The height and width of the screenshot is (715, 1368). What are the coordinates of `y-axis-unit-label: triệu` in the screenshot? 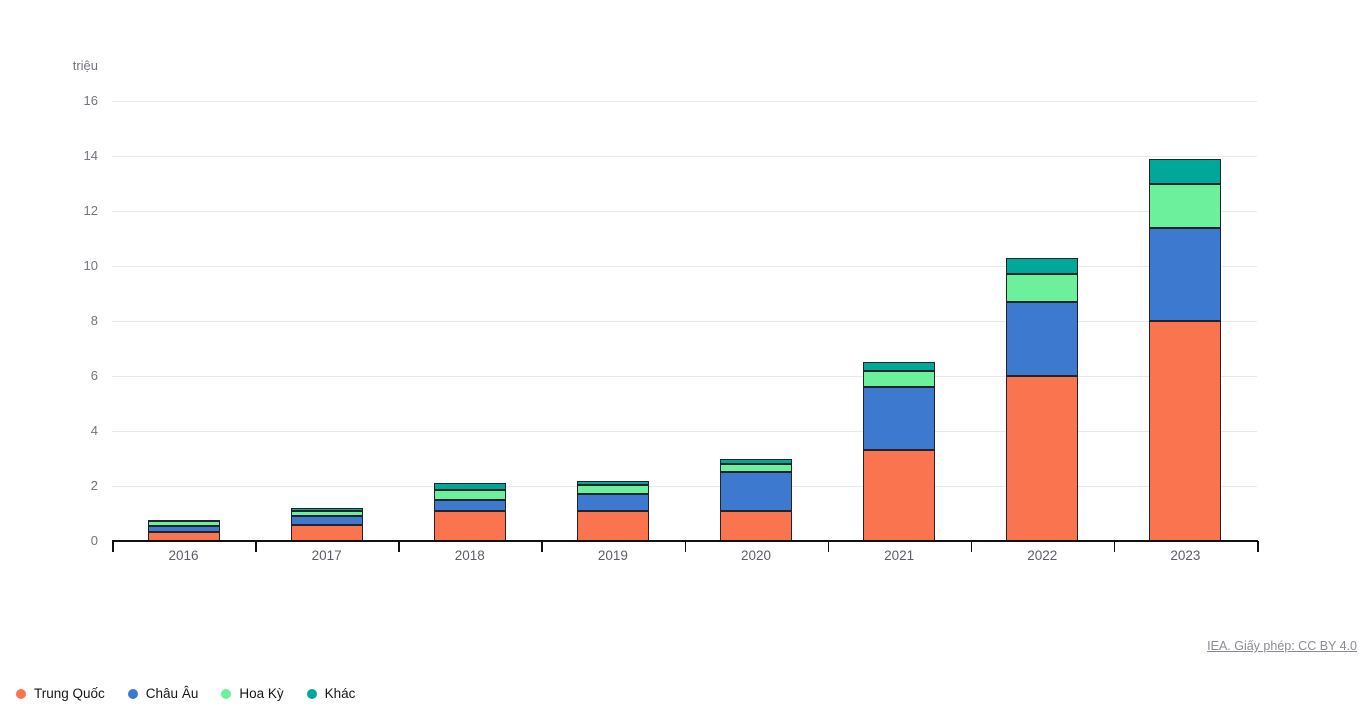 It's located at (85, 65).